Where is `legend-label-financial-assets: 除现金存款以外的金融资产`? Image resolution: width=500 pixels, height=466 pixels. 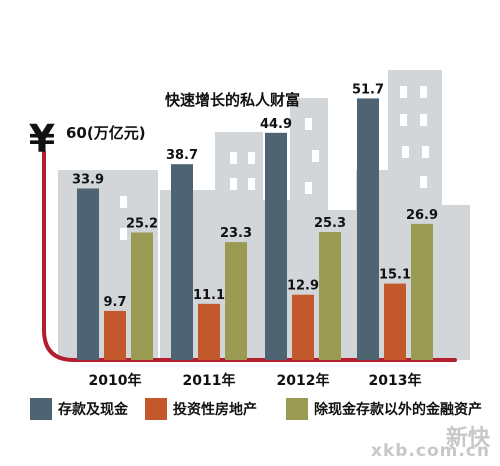
legend-label-financial-assets: 除现金存款以外的金融资产 is located at coordinates (398, 410).